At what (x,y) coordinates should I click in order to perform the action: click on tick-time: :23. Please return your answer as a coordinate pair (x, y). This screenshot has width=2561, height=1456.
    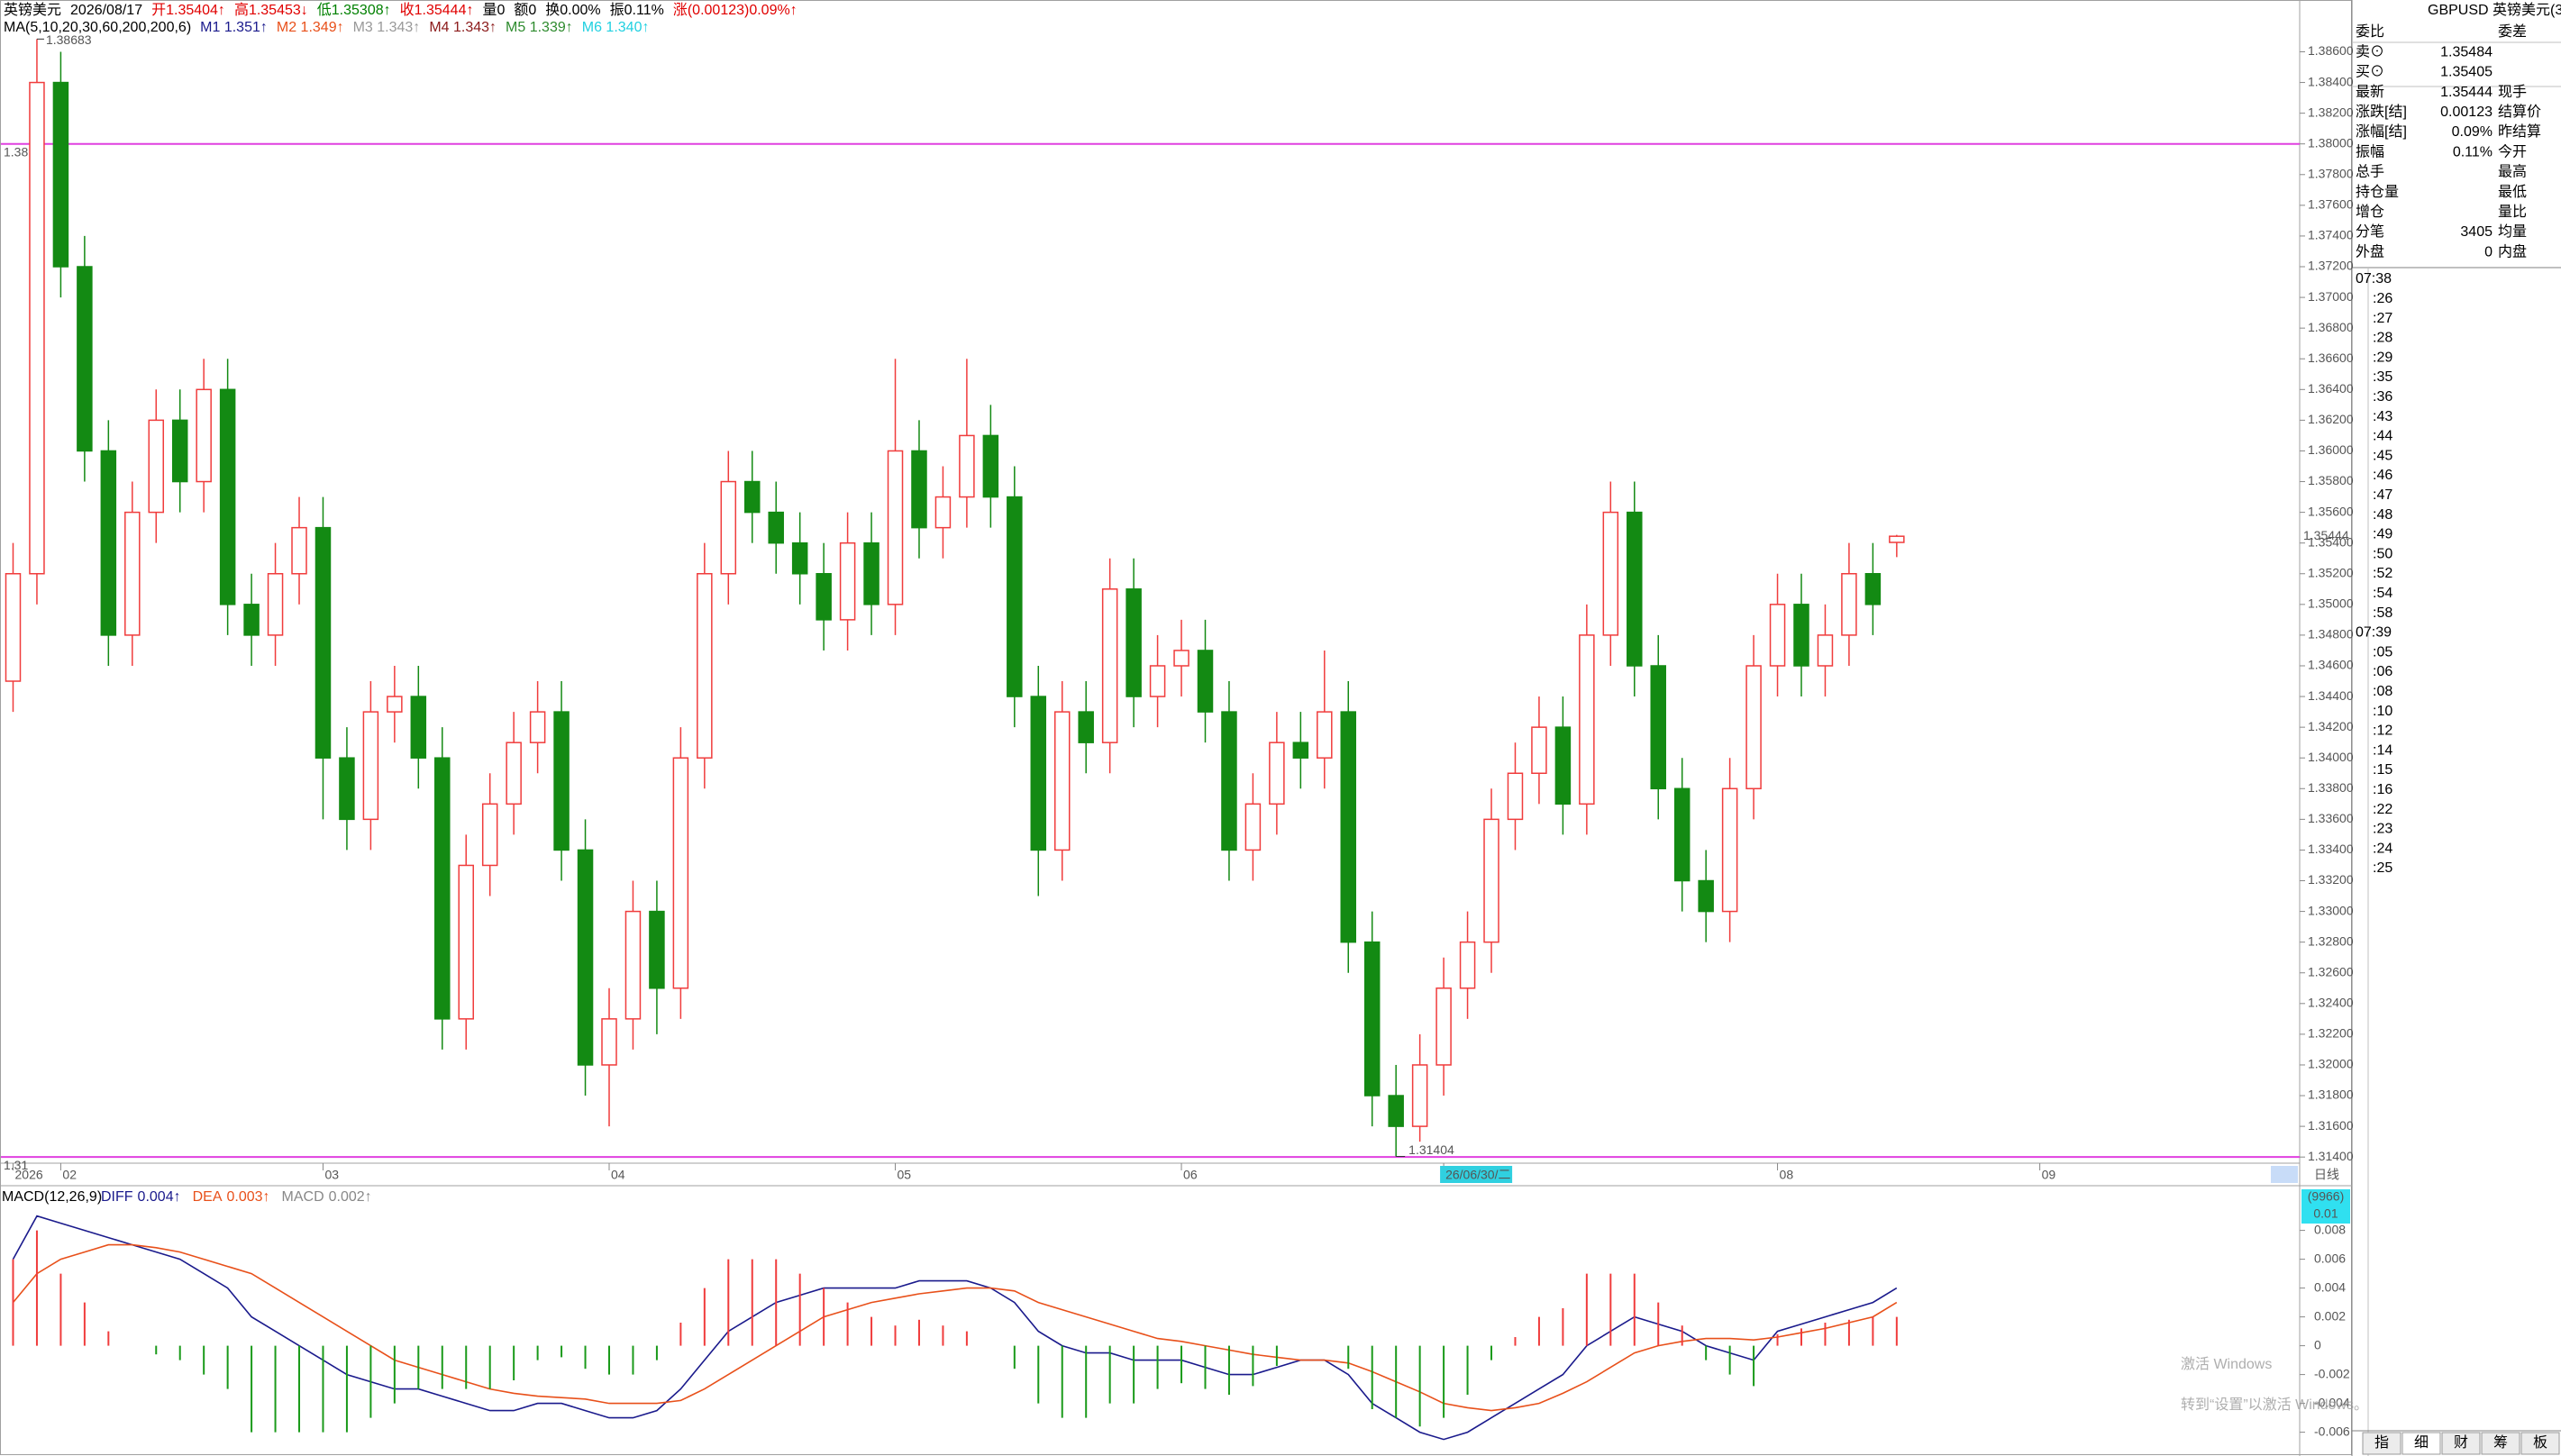
    Looking at the image, I should click on (2382, 829).